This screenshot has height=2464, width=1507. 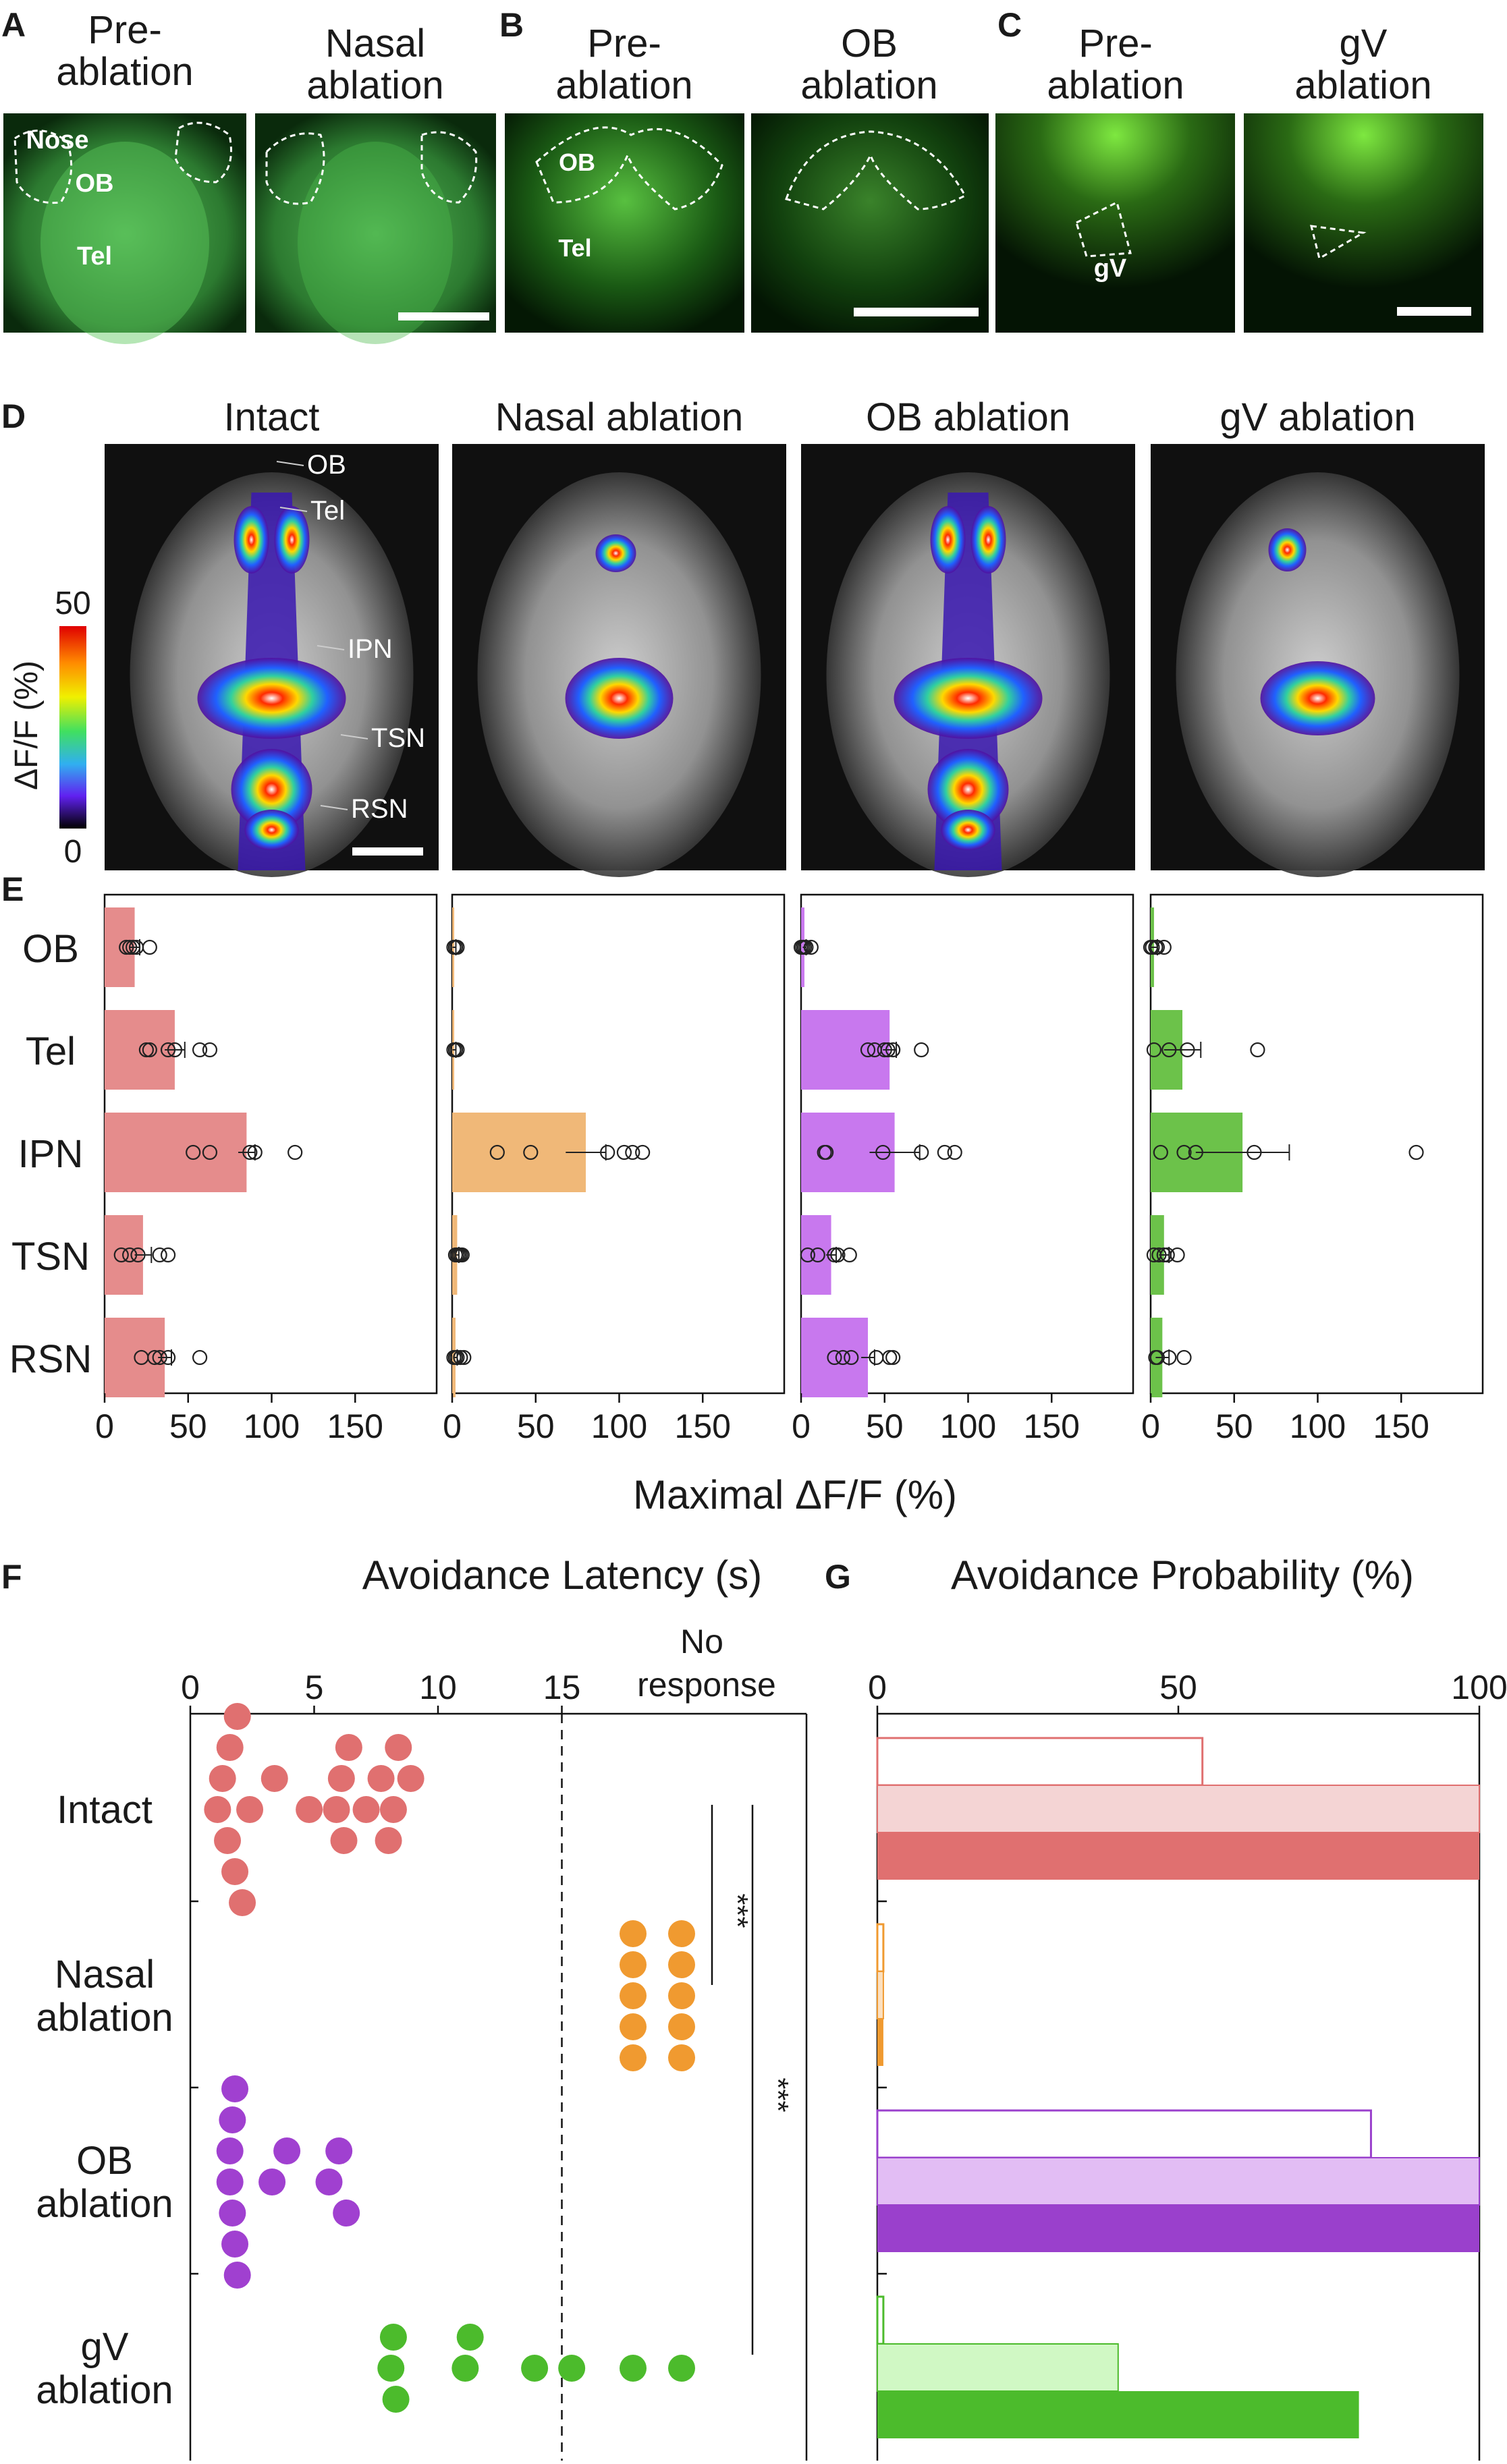 What do you see at coordinates (1363, 223) in the screenshot?
I see `panel-c-image-gv-ablation-glow` at bounding box center [1363, 223].